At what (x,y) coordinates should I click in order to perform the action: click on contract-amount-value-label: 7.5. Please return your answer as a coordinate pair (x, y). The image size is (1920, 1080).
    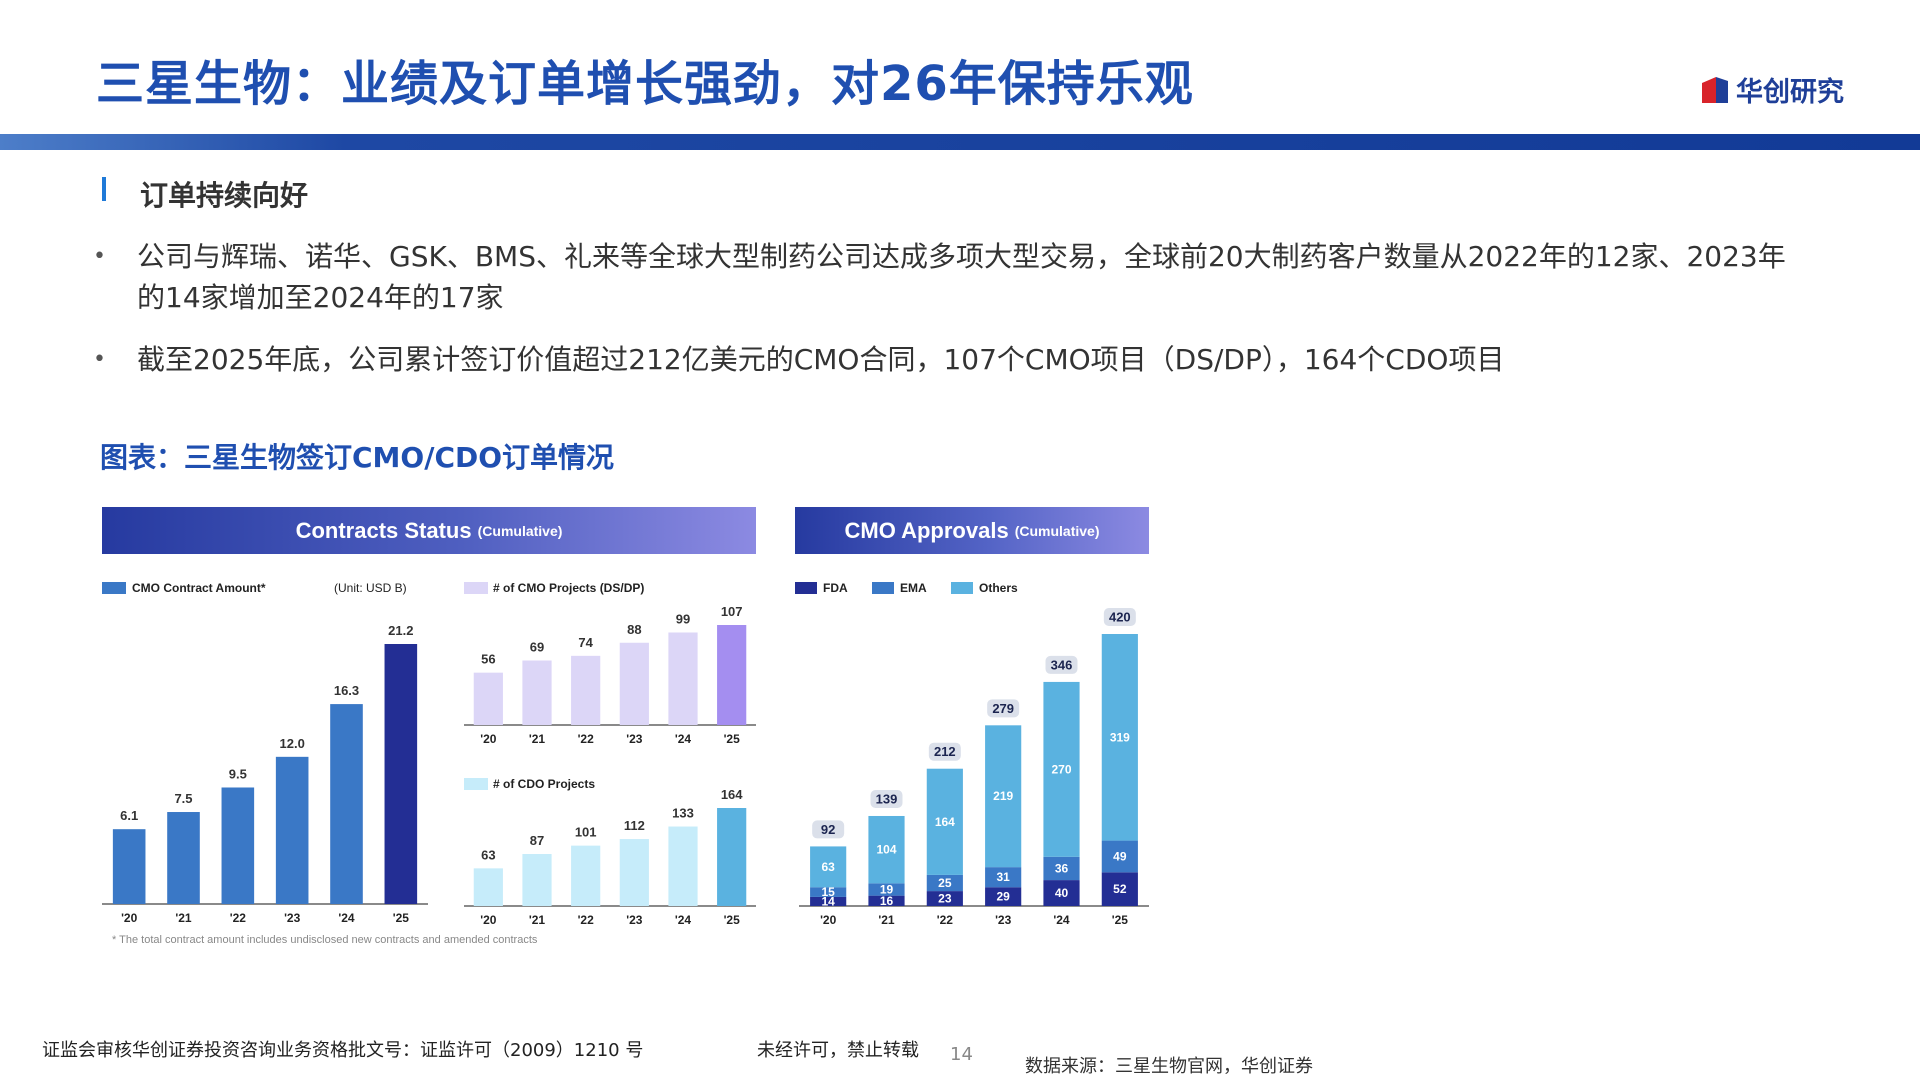
    Looking at the image, I should click on (183, 798).